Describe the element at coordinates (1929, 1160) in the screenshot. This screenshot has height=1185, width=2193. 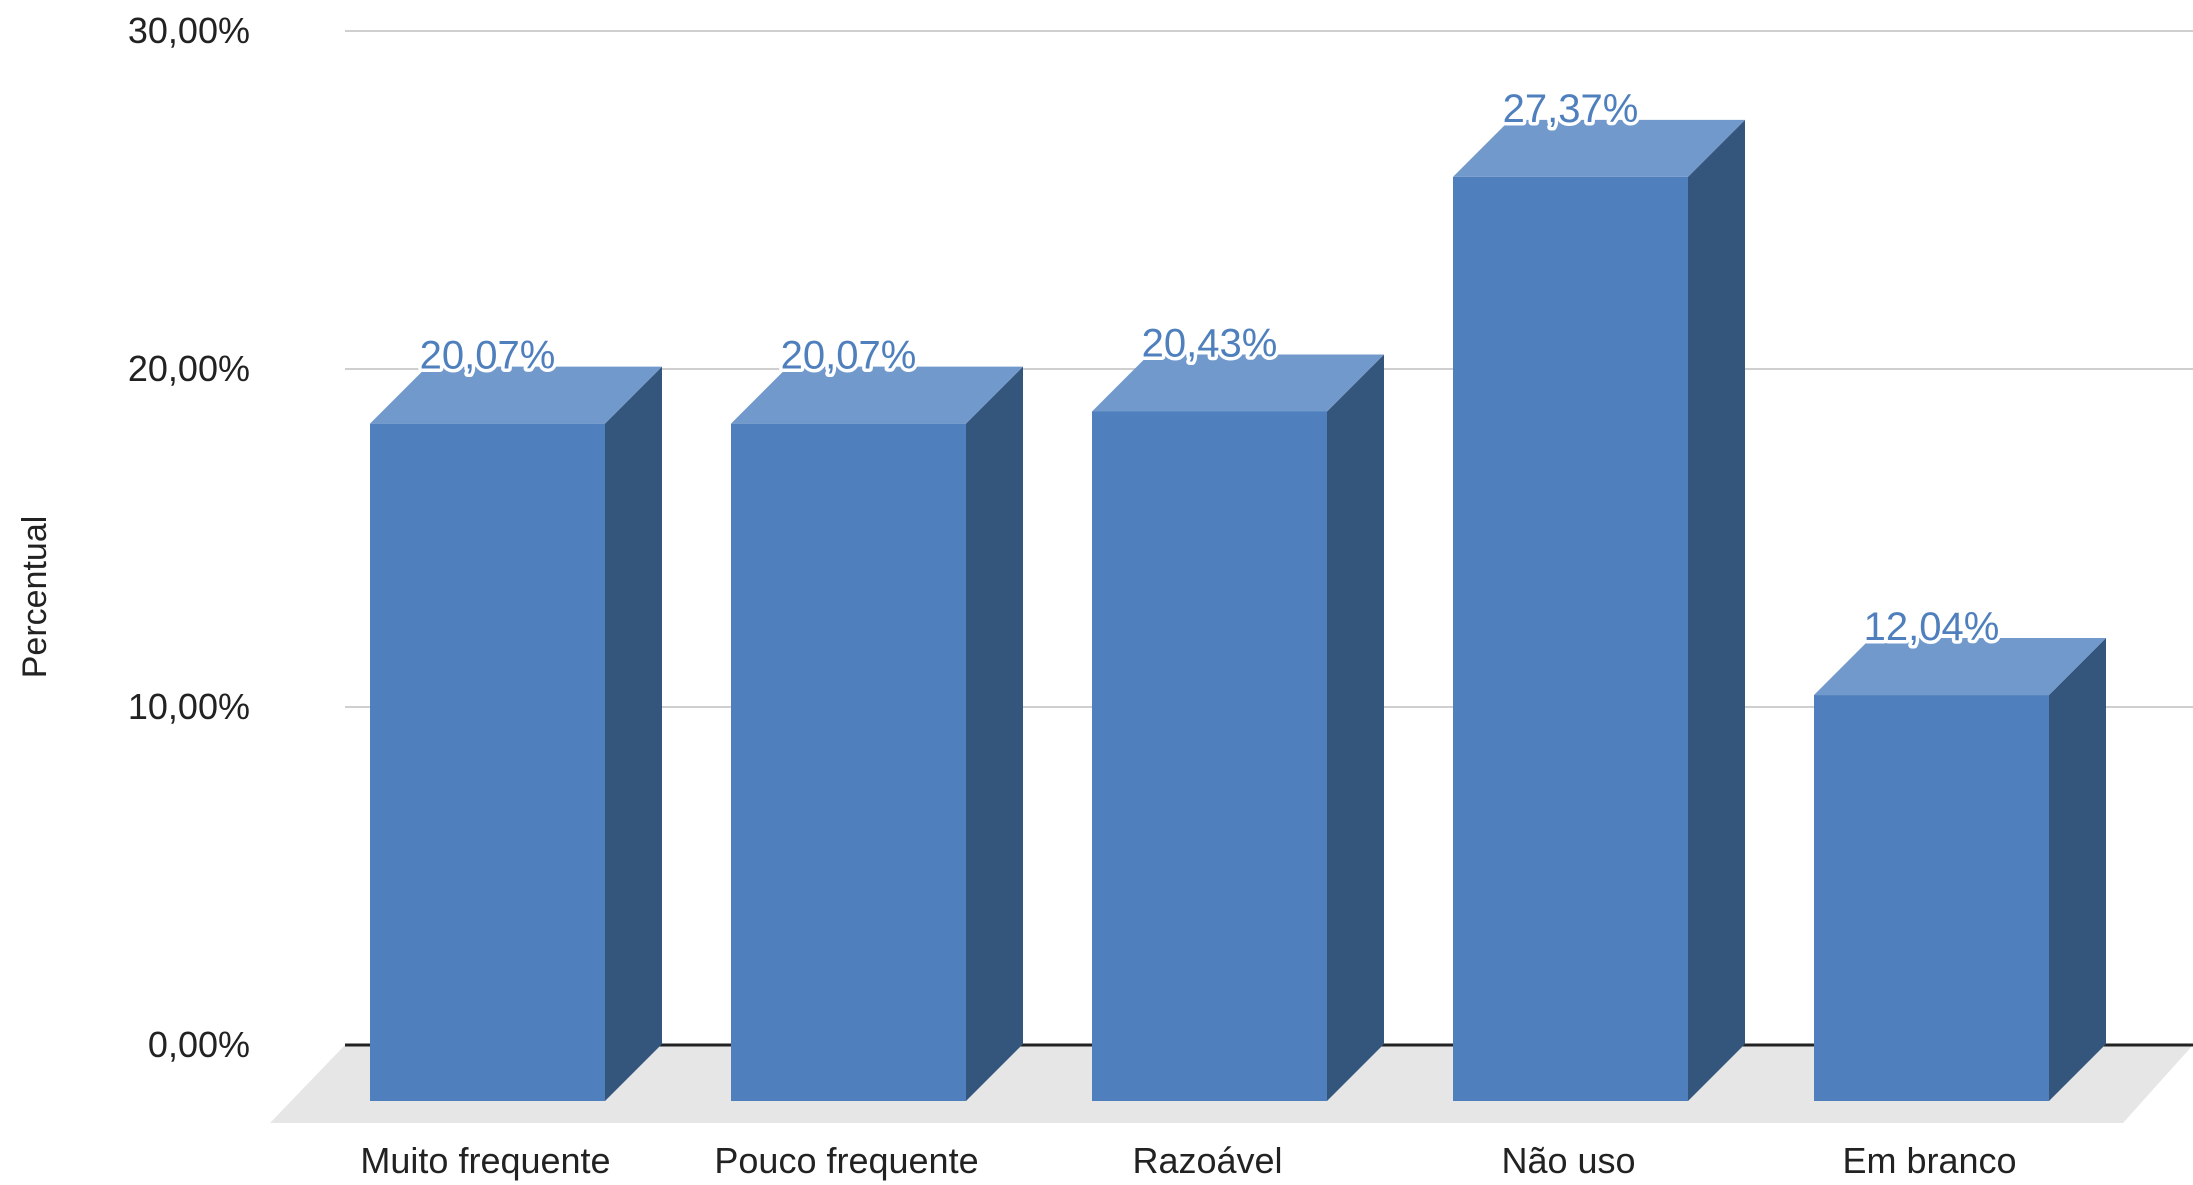
I see `x-tick-label: Em branco` at that location.